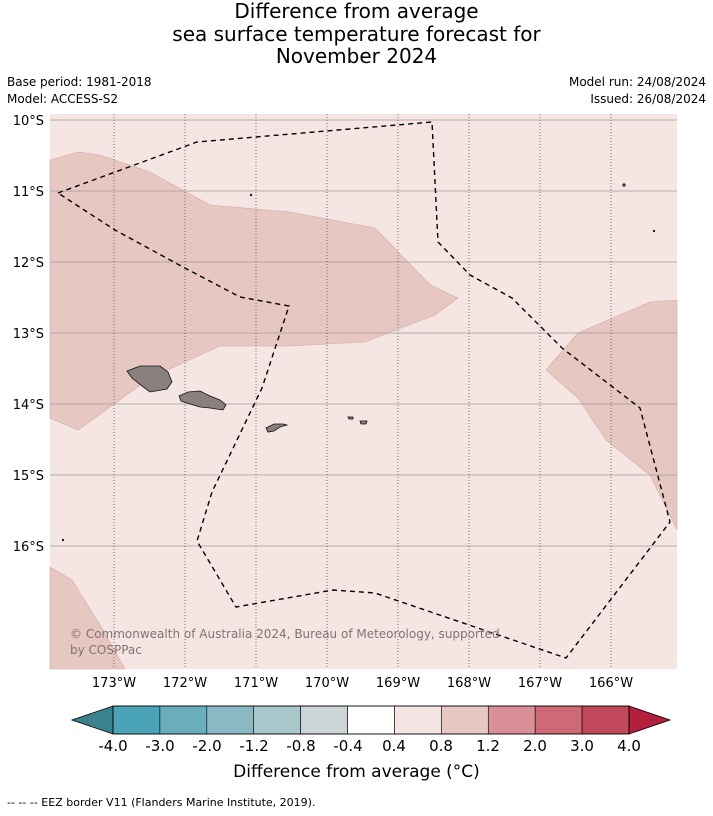  I want to click on colorbar-tick: 4.0, so click(629, 746).